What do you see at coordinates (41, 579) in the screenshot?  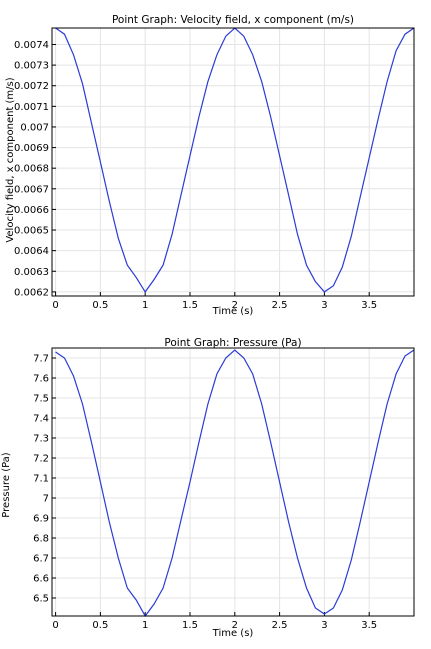 I see `y-tick-label: 6.6` at bounding box center [41, 579].